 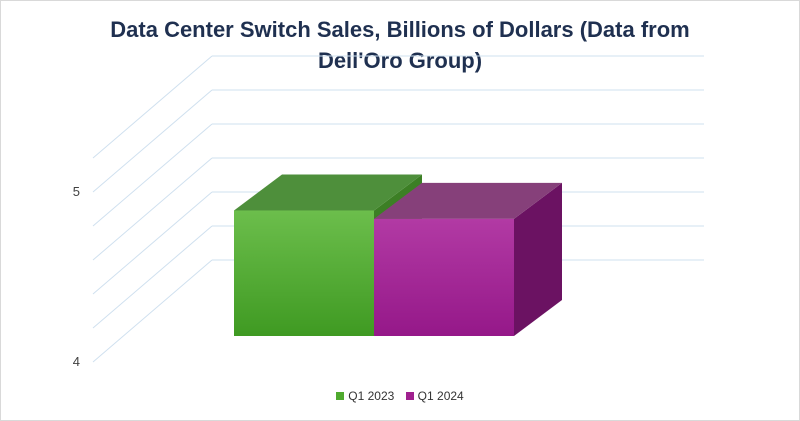 What do you see at coordinates (340, 396) in the screenshot?
I see `legend-swatch-q1-2023` at bounding box center [340, 396].